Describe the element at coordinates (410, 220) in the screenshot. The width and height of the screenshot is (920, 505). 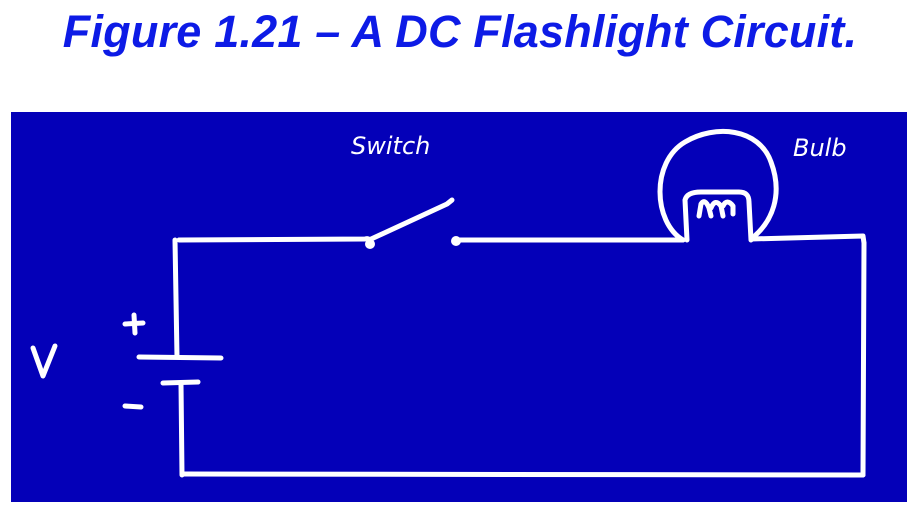
I see `switch-lever` at that location.